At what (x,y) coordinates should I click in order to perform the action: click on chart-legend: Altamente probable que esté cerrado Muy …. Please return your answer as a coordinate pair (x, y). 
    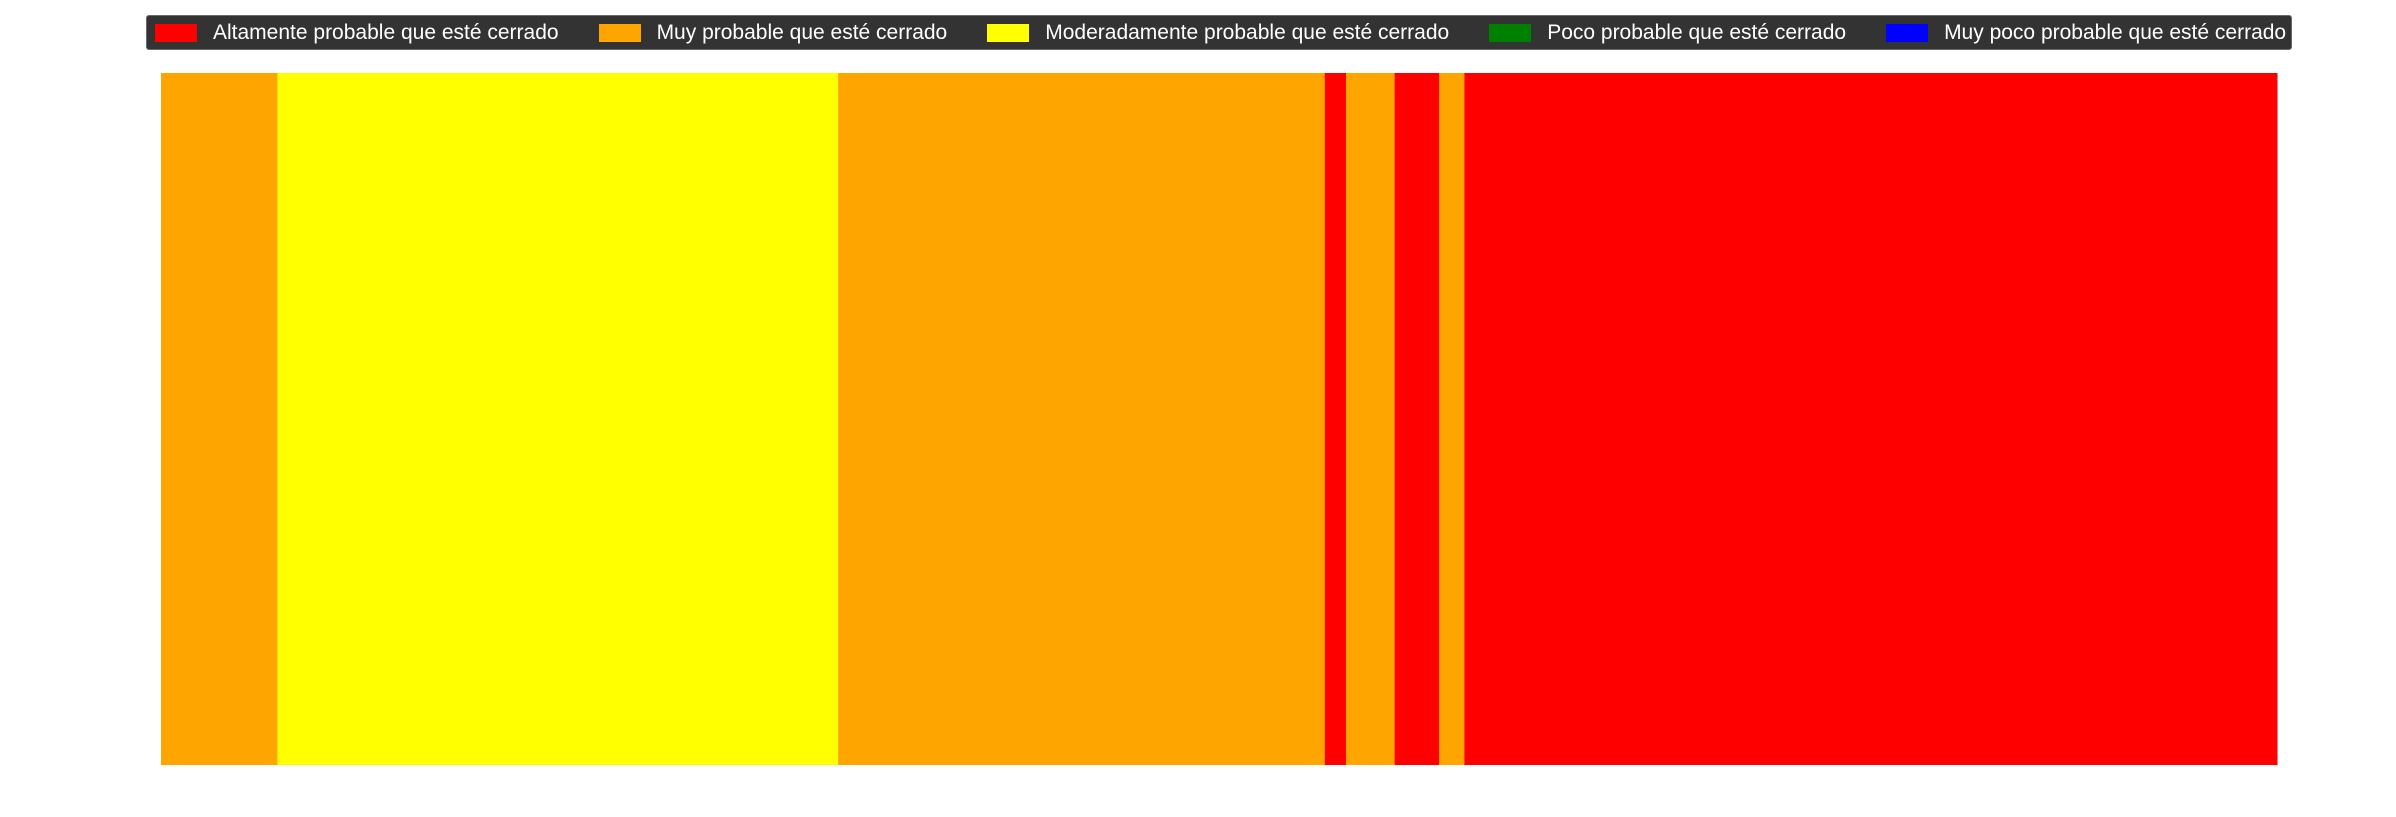
    Looking at the image, I should click on (1219, 32).